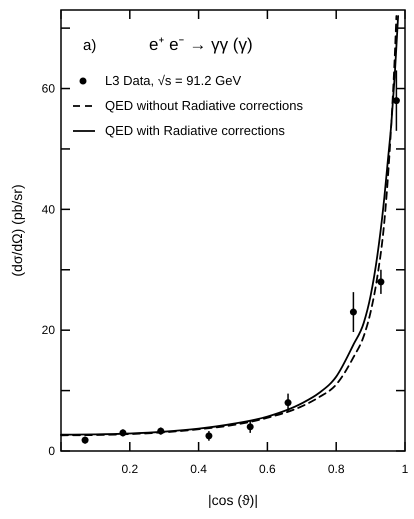  Describe the element at coordinates (173, 80) in the screenshot. I see `legend-label: L3 Data, √s = 91.2 GeV` at that location.